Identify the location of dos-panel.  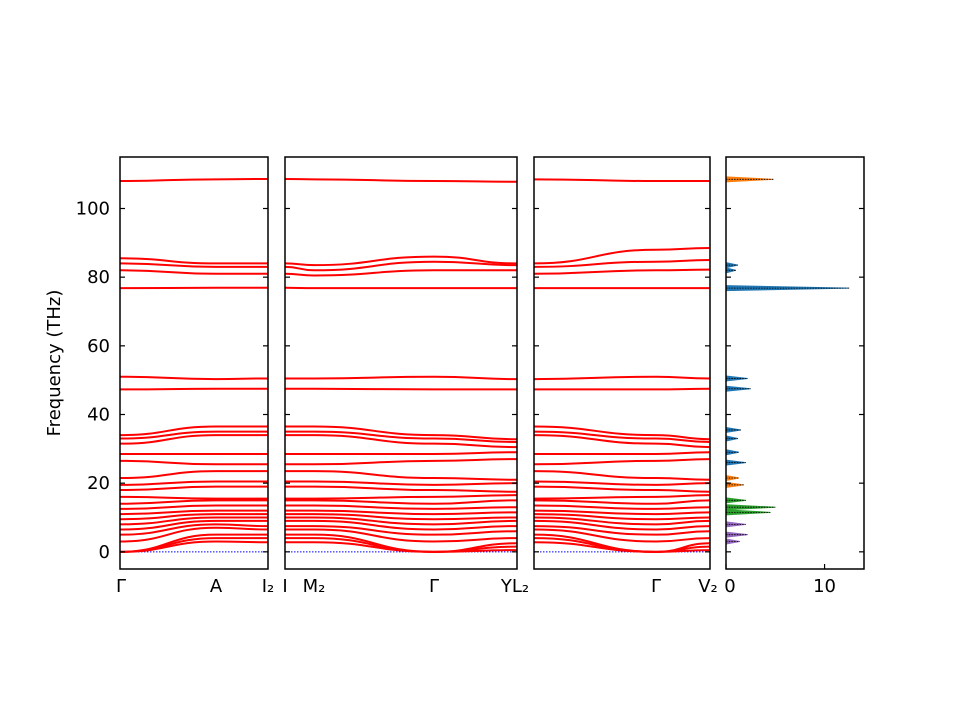
(795, 363).